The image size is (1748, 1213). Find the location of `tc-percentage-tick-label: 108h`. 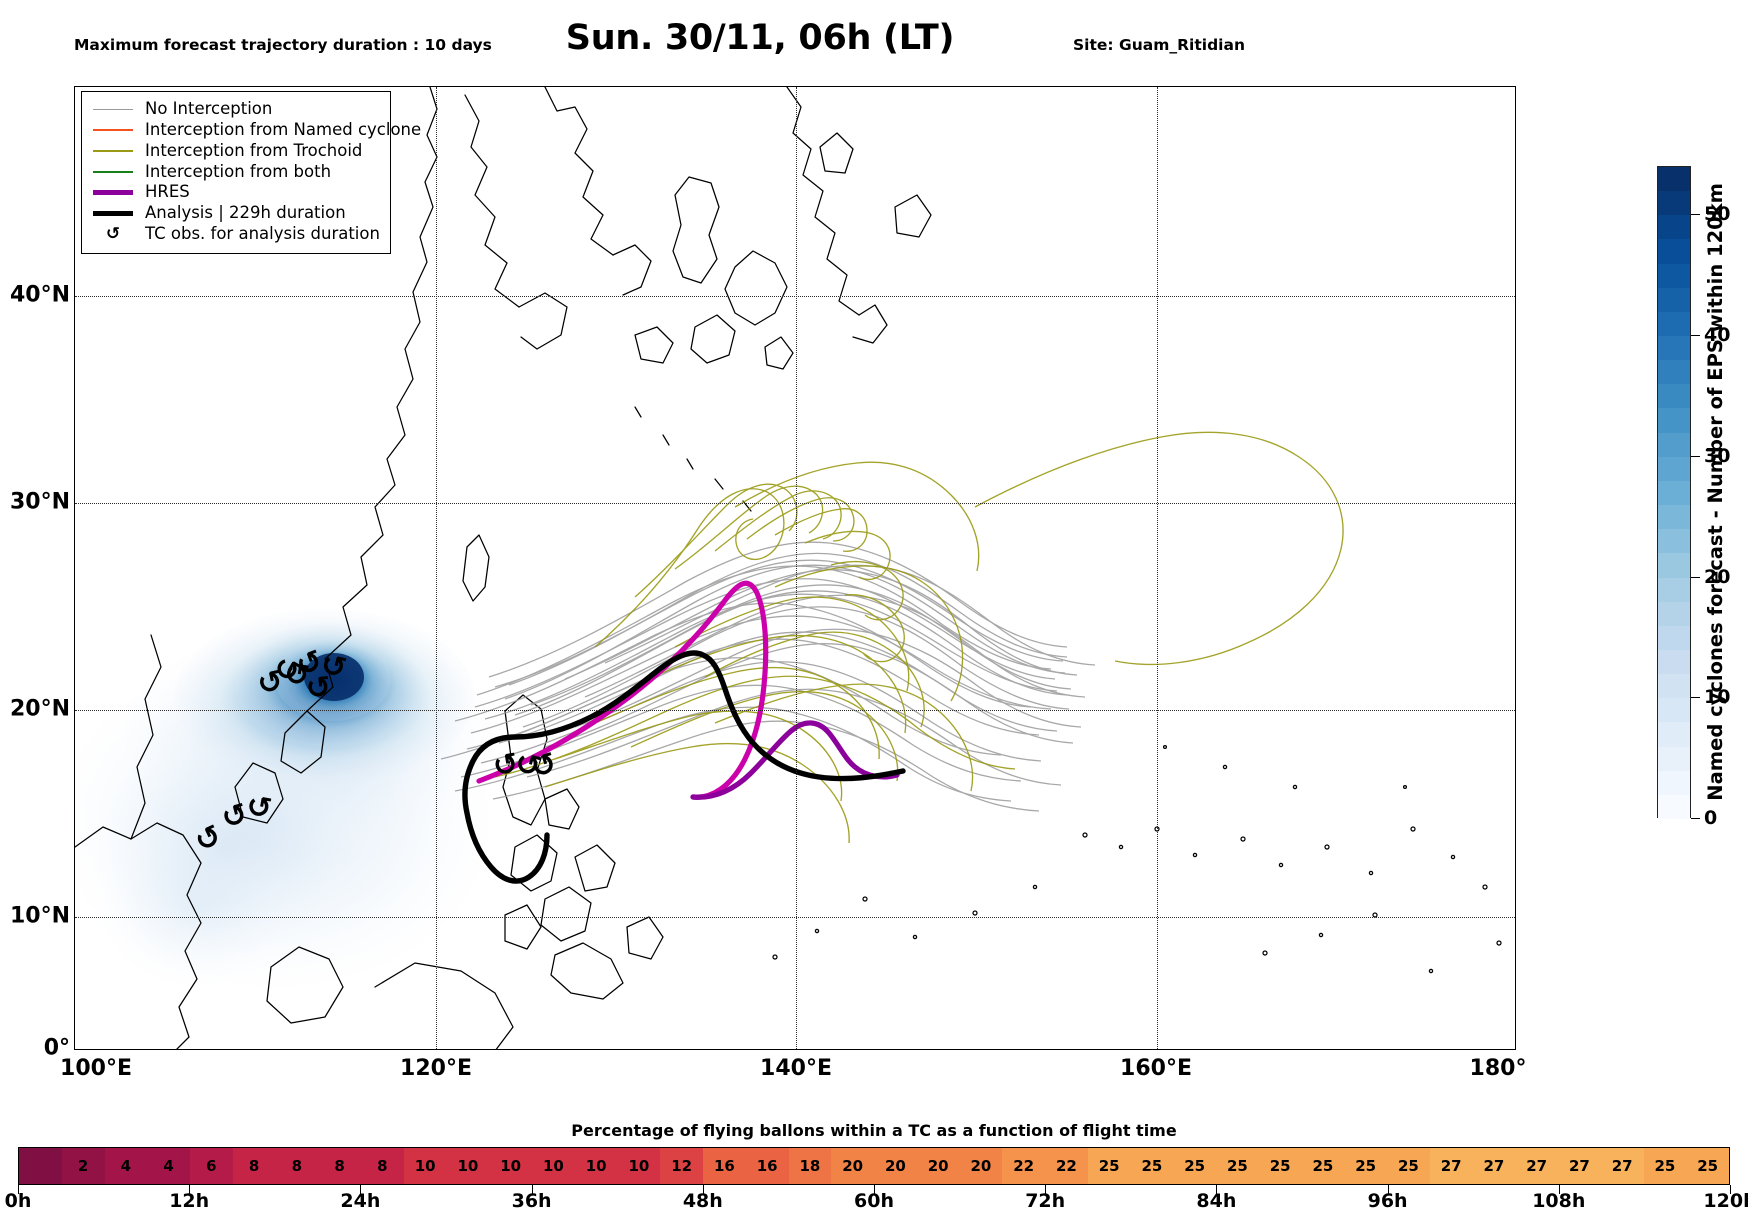

tc-percentage-tick-label: 108h is located at coordinates (1559, 1201).